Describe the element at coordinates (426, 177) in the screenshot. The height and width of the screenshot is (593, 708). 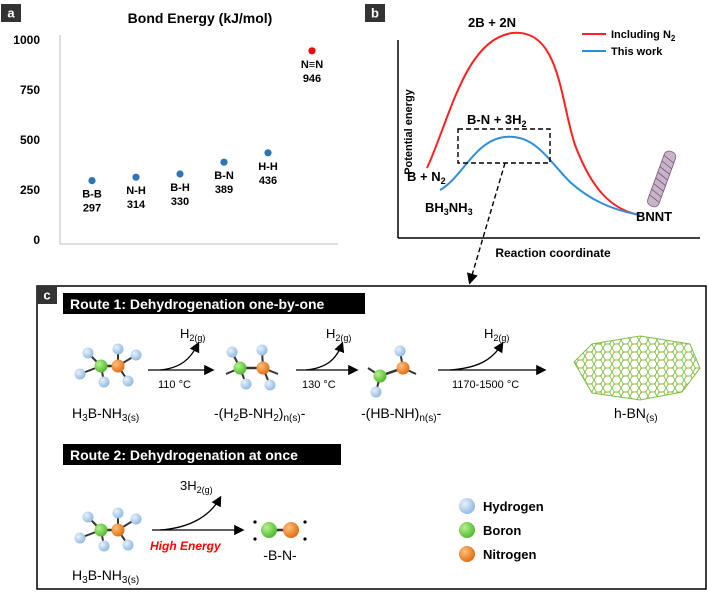
I see `label-b-n2: B + N2` at that location.